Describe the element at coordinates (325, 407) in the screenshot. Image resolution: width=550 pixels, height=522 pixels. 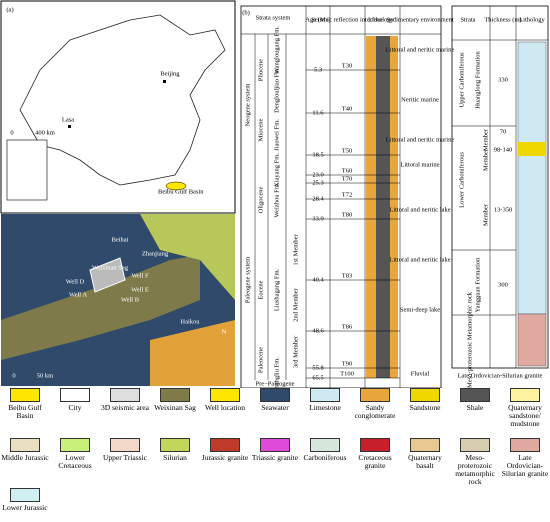
I see `legend-label: Limestone` at that location.